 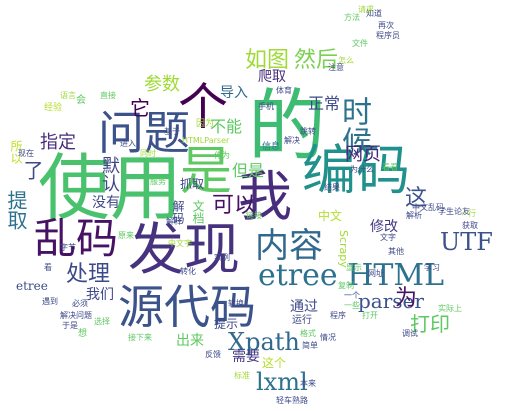 What do you see at coordinates (346, 60) in the screenshot?
I see `word-zenme: 怎么` at bounding box center [346, 60].